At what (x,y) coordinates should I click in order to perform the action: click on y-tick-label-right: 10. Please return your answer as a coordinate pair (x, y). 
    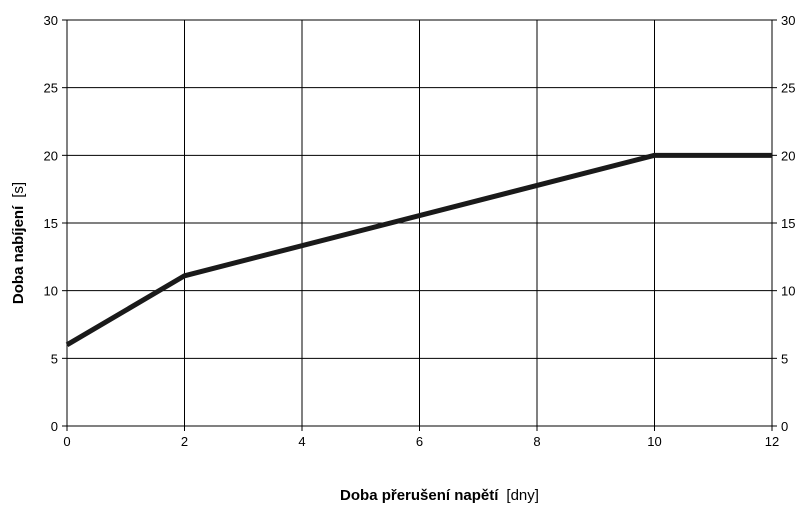
    Looking at the image, I should click on (788, 291).